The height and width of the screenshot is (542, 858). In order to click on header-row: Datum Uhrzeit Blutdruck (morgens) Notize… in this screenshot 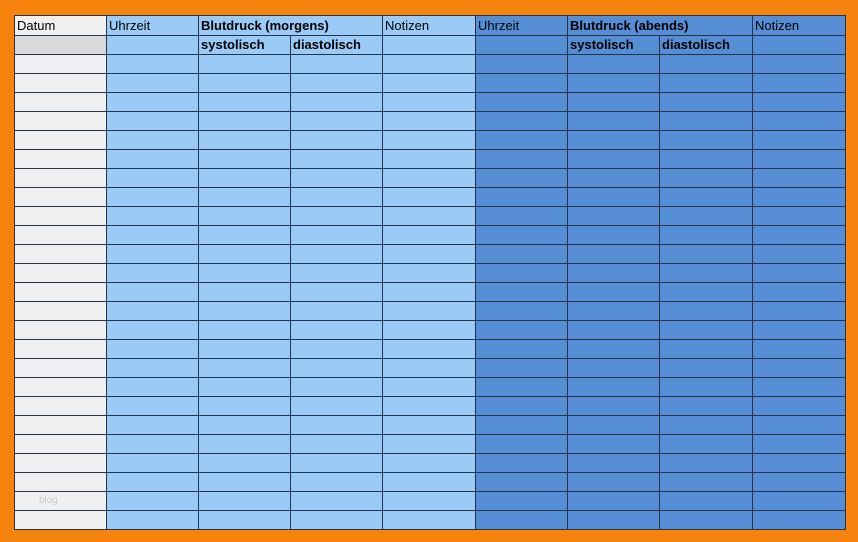, I will do `click(430, 25)`.